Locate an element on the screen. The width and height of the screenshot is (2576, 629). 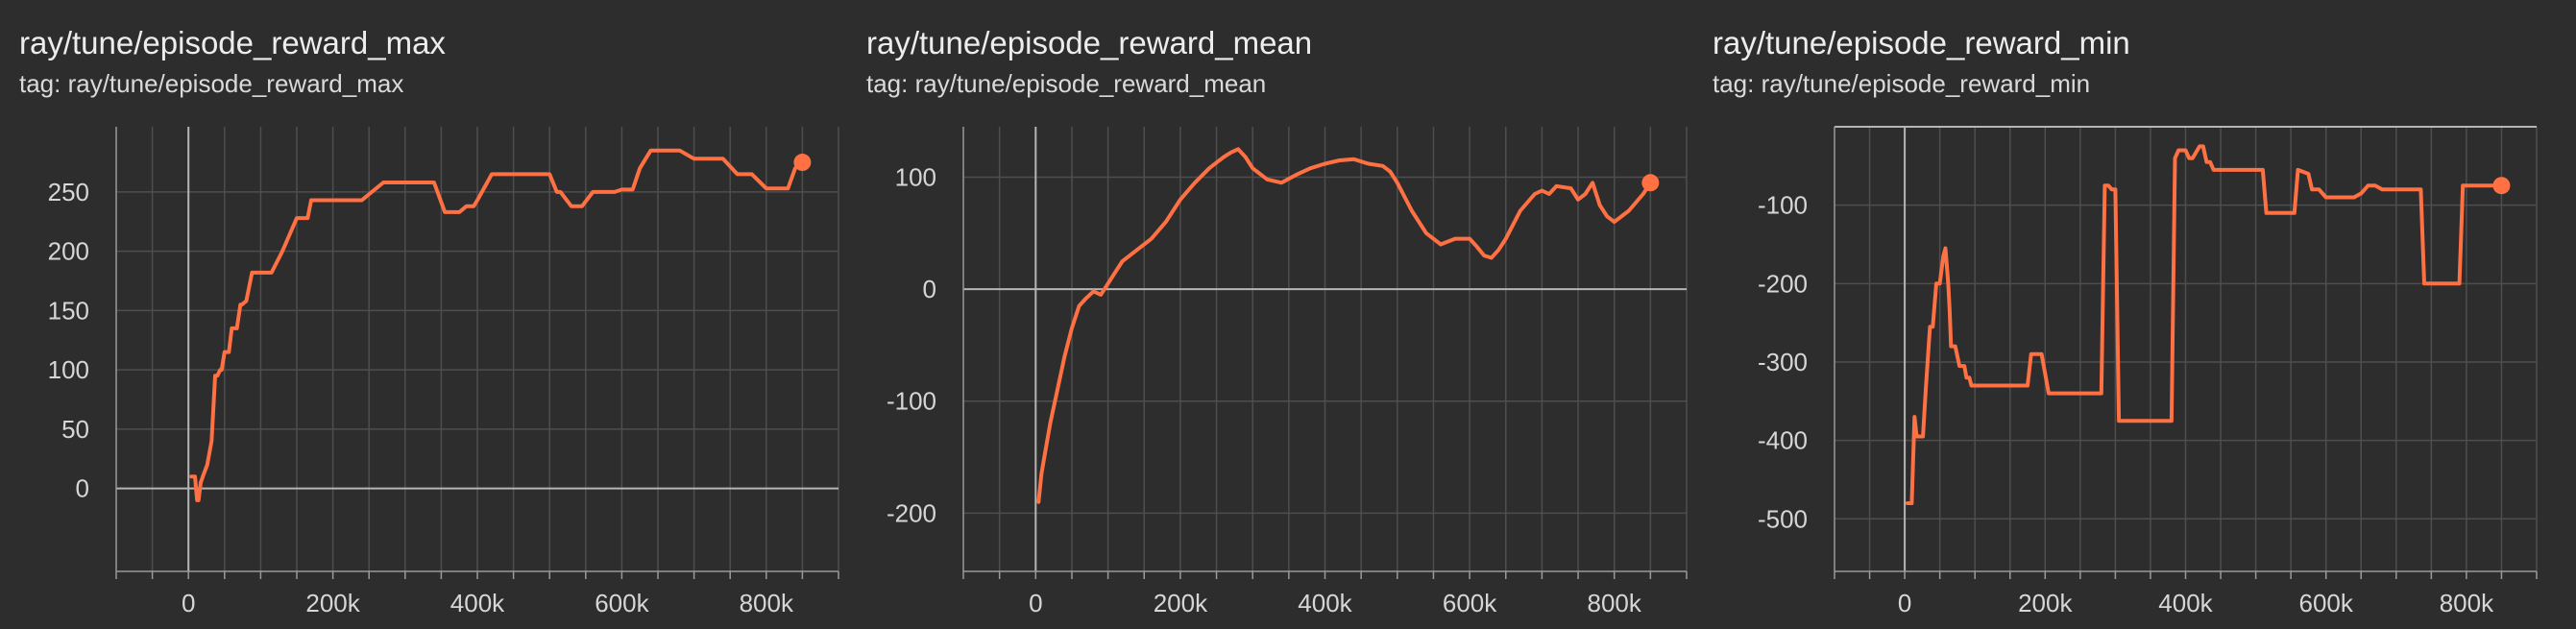
y-tick-label: 200 is located at coordinates (68, 252).